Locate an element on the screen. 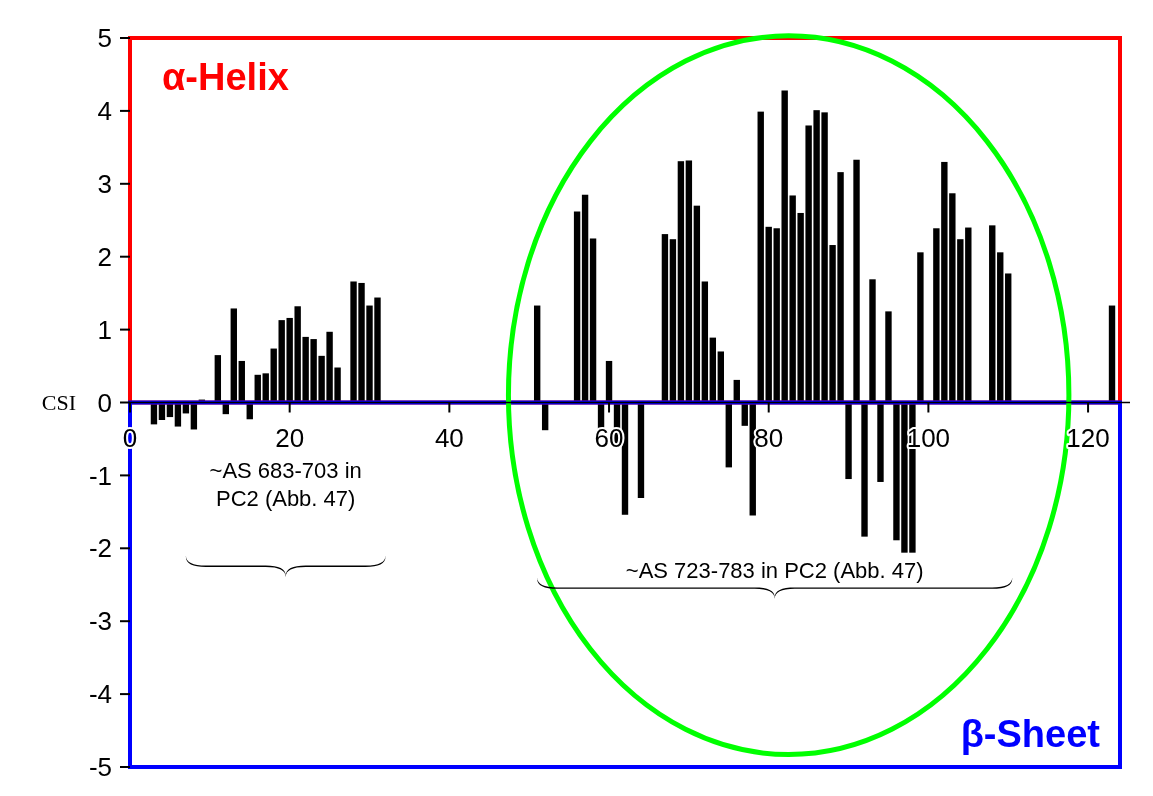 The width and height of the screenshot is (1153, 796). annotation: ~AS 723-783 in PC2 (Abb. 47) is located at coordinates (774, 570).